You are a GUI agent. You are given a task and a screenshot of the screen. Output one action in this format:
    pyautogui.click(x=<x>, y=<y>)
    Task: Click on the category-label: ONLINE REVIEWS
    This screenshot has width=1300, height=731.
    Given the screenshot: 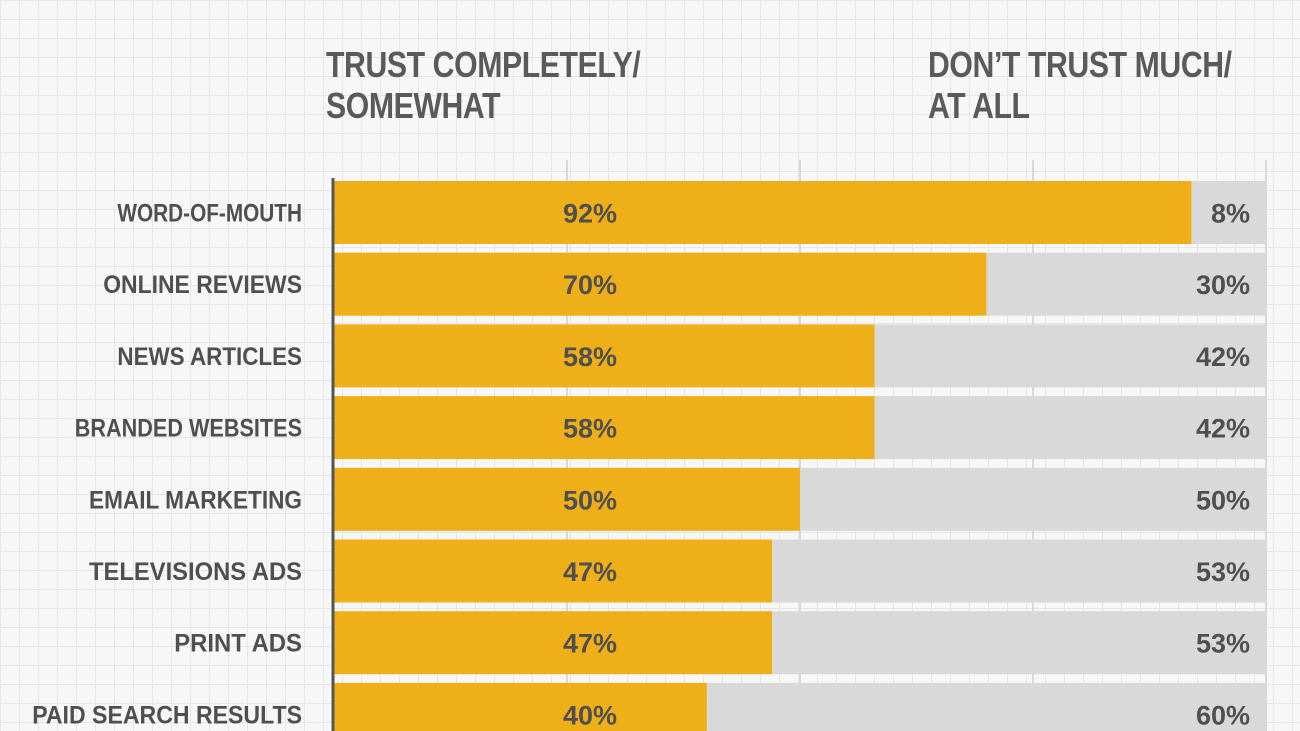 What is the action you would take?
    pyautogui.click(x=202, y=285)
    